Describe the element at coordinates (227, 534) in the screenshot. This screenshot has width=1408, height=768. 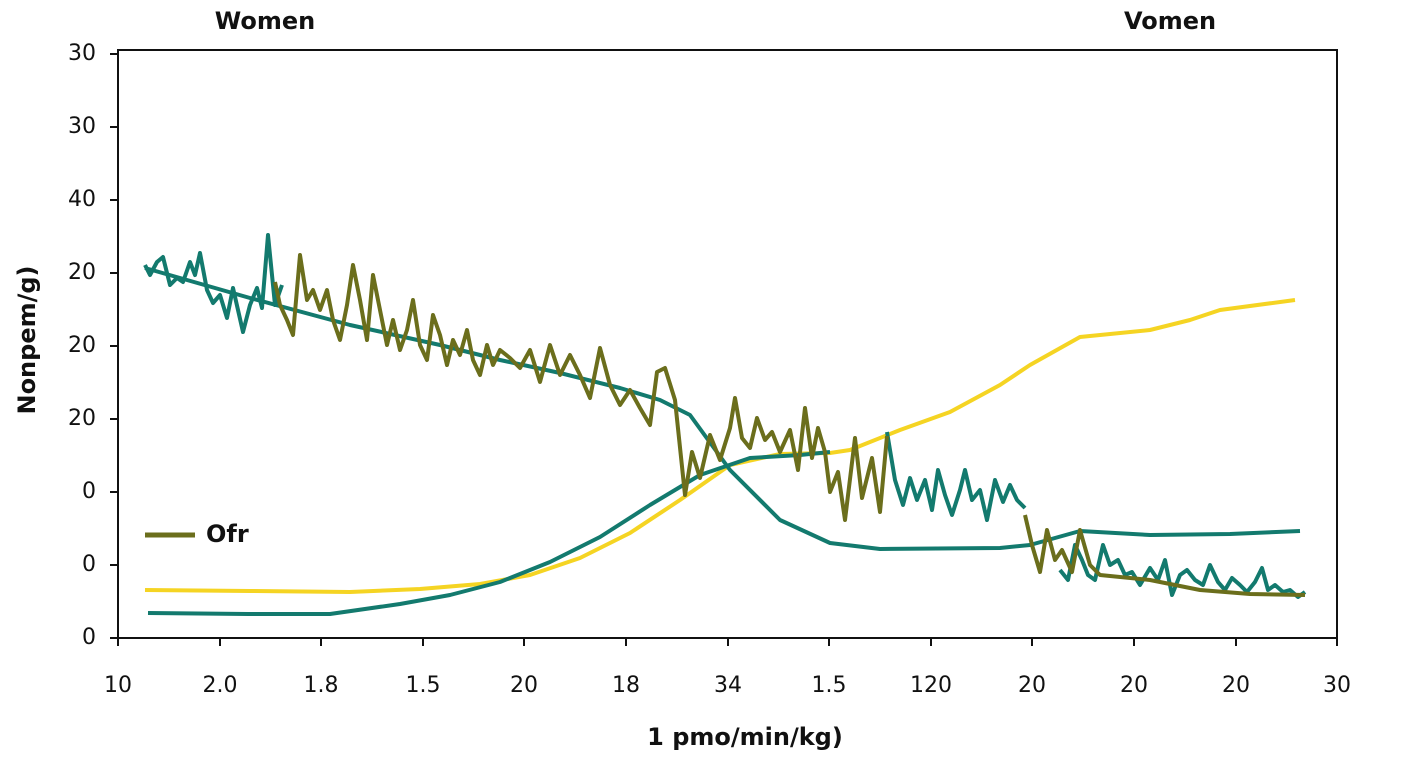
I see `legend-label: Ofr` at that location.